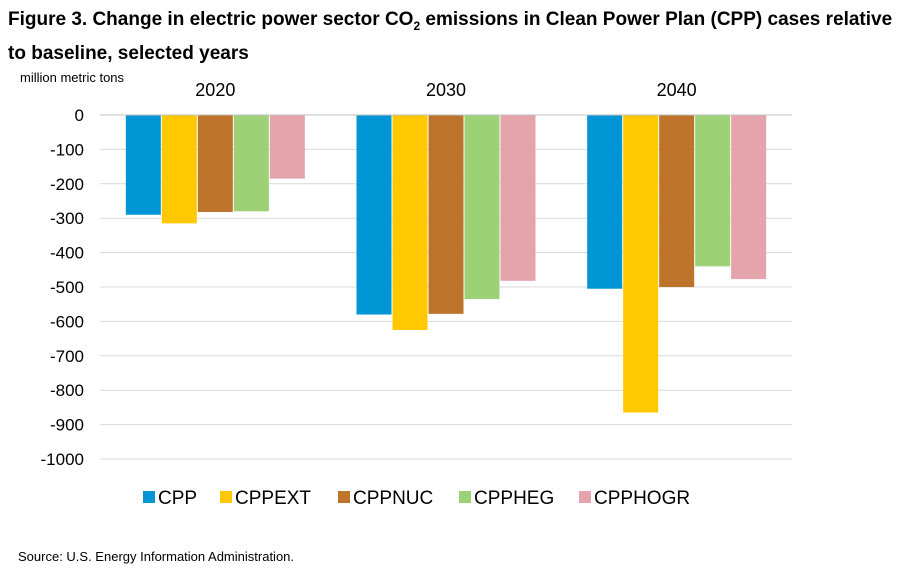 Image resolution: width=917 pixels, height=577 pixels. I want to click on y-tick-label: -100, so click(67, 149).